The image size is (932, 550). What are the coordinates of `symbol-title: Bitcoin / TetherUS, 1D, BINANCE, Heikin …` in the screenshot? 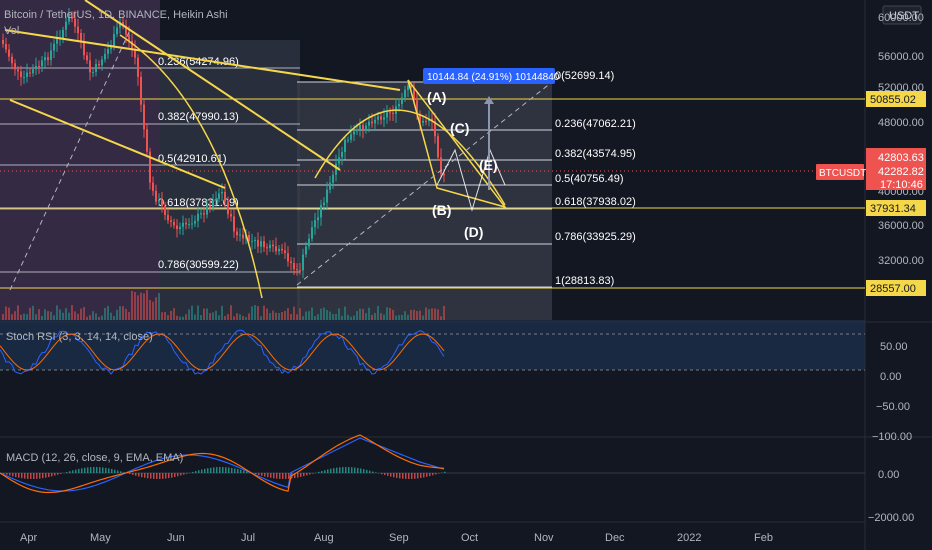 It's located at (116, 15).